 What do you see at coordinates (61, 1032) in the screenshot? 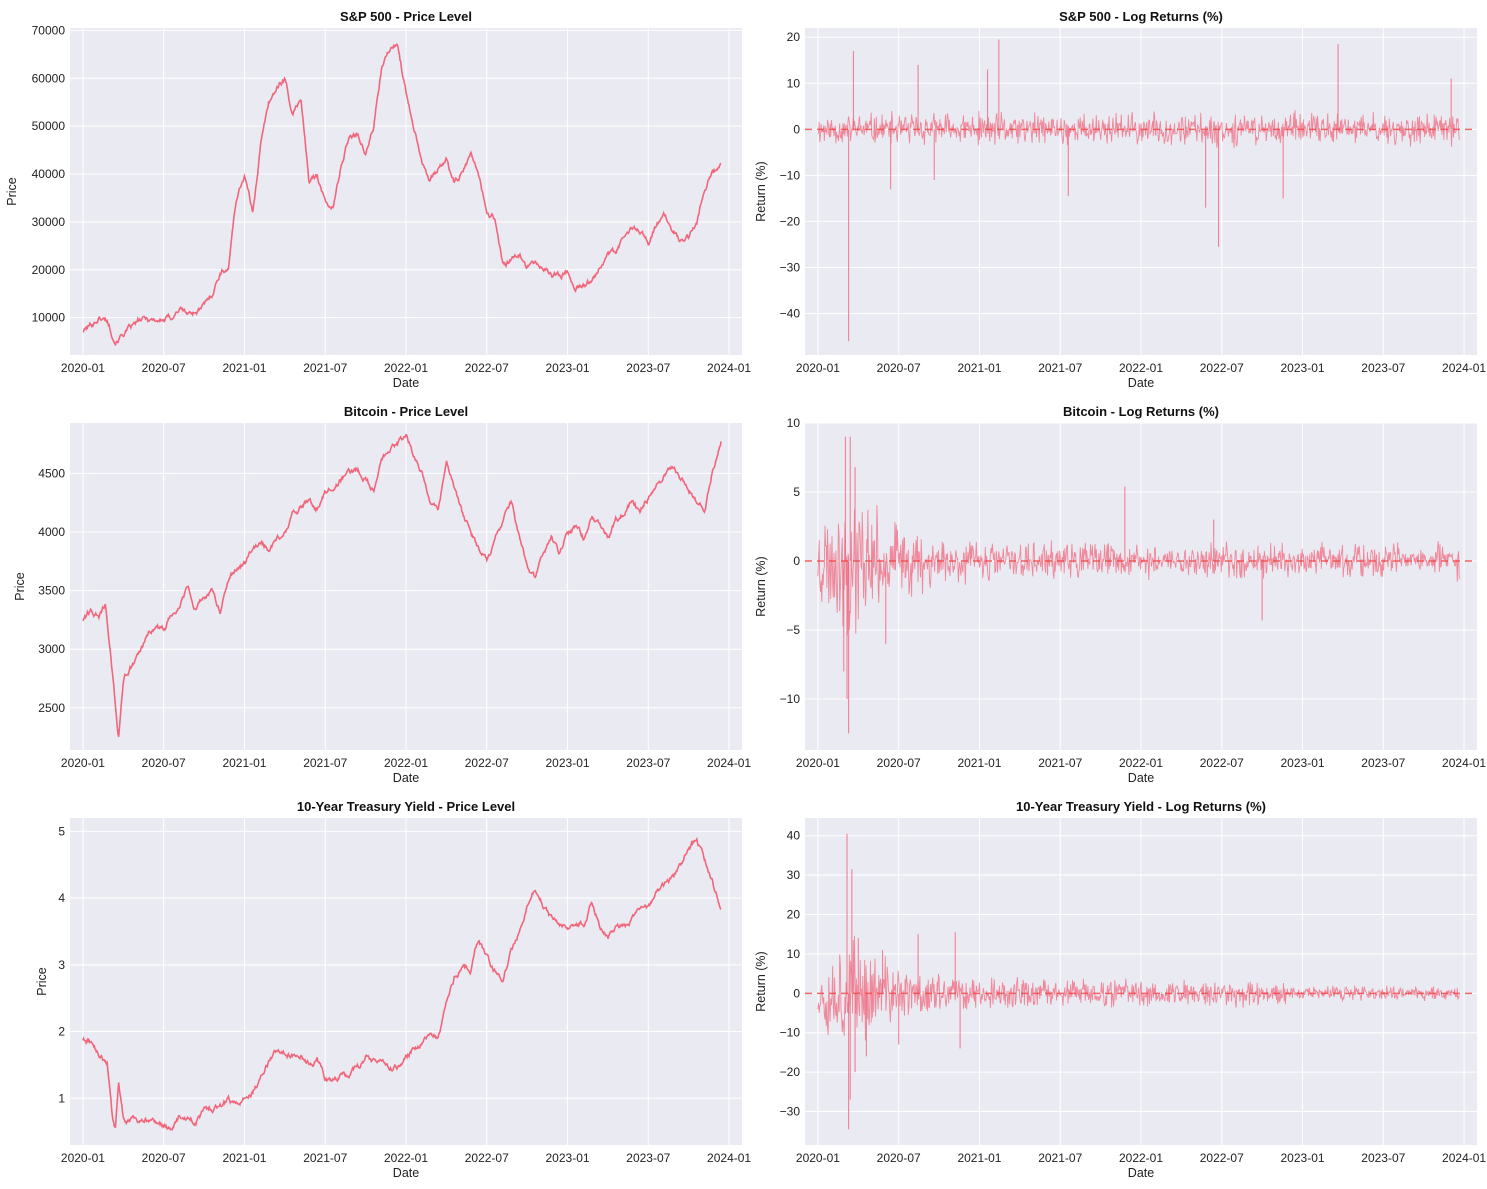
I see `y-tick-label: 2` at bounding box center [61, 1032].